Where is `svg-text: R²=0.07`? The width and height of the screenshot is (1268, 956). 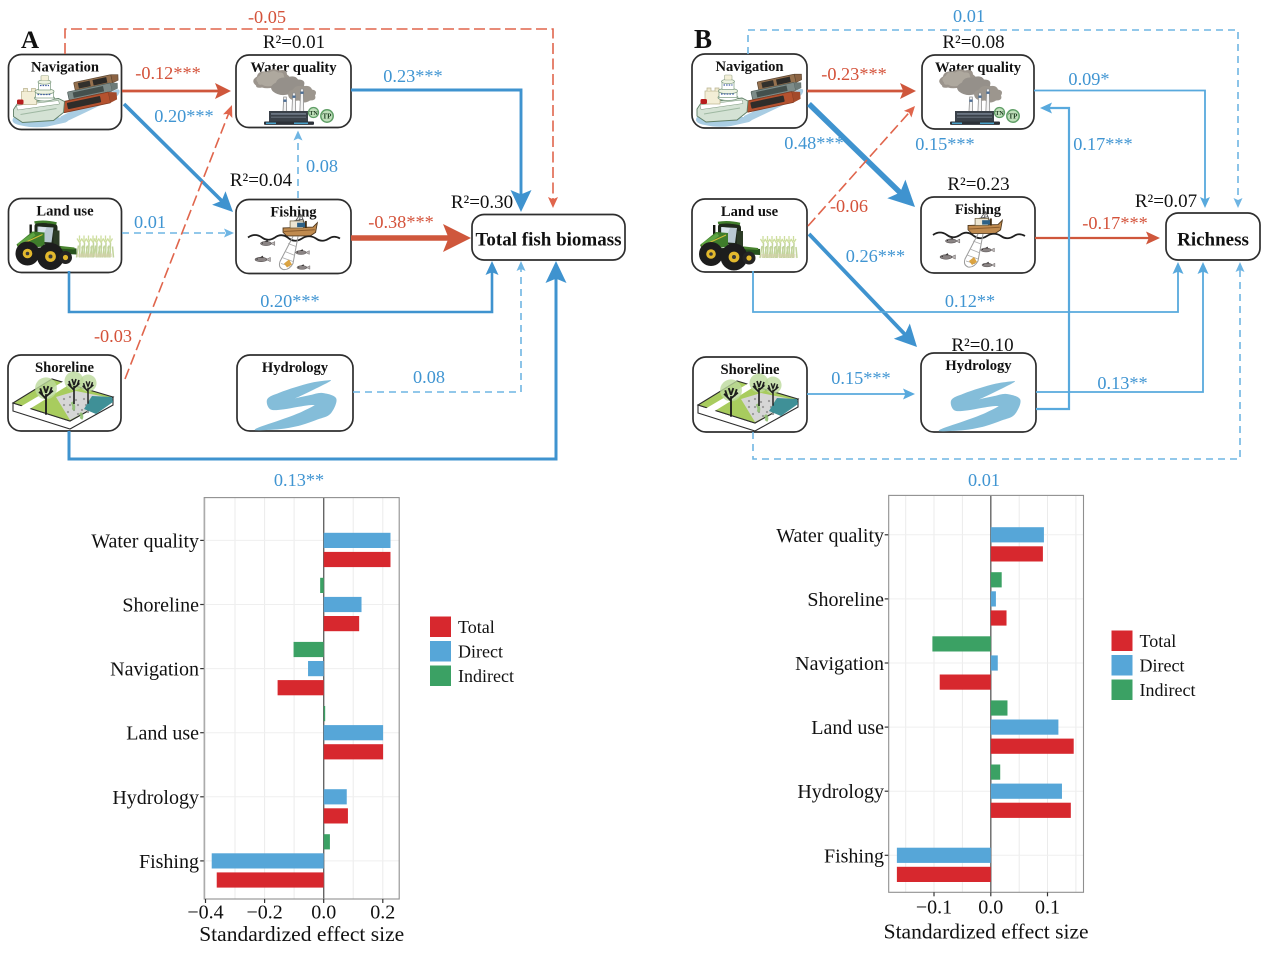
svg-text: R²=0.07 is located at coordinates (1166, 201).